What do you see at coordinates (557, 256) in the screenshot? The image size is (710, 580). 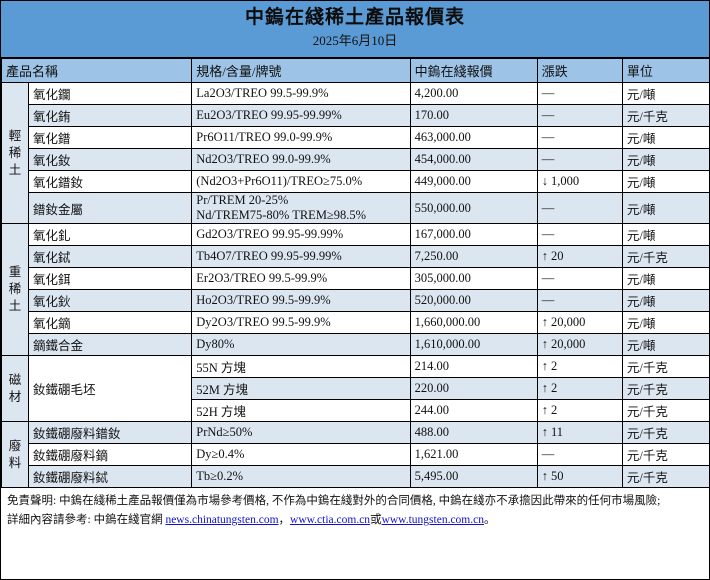 I see `change-value: 20` at bounding box center [557, 256].